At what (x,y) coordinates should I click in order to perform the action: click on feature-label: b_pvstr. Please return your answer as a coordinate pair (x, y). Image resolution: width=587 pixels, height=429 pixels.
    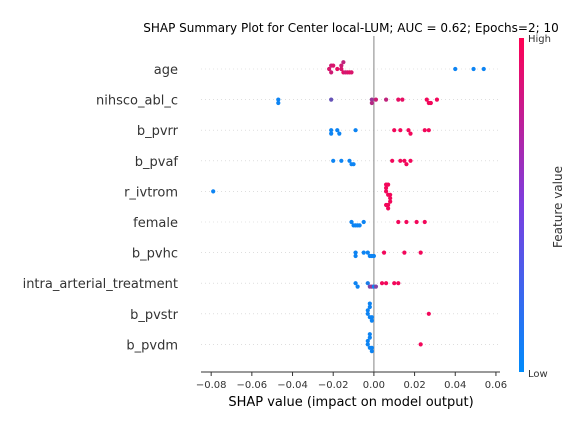
    Looking at the image, I should click on (154, 315).